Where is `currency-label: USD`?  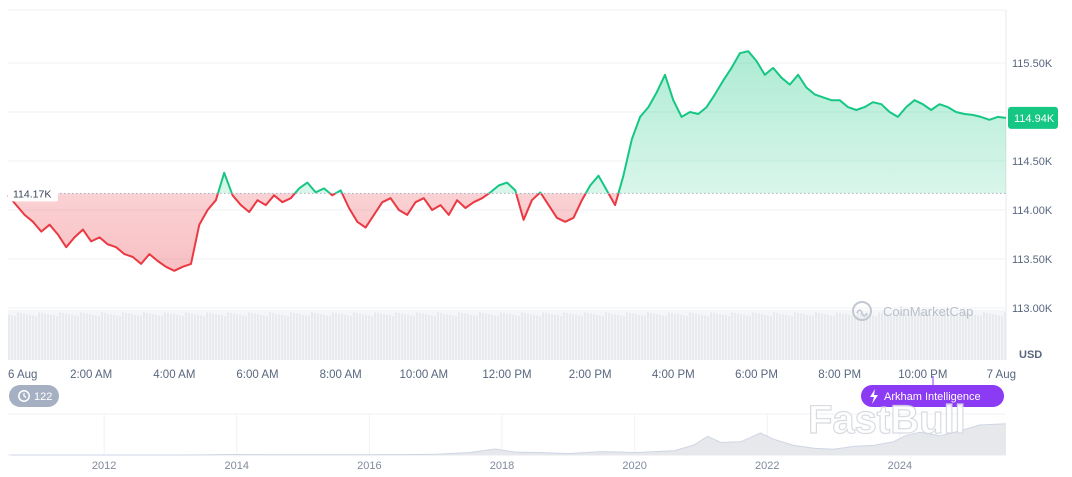 currency-label: USD is located at coordinates (1030, 355).